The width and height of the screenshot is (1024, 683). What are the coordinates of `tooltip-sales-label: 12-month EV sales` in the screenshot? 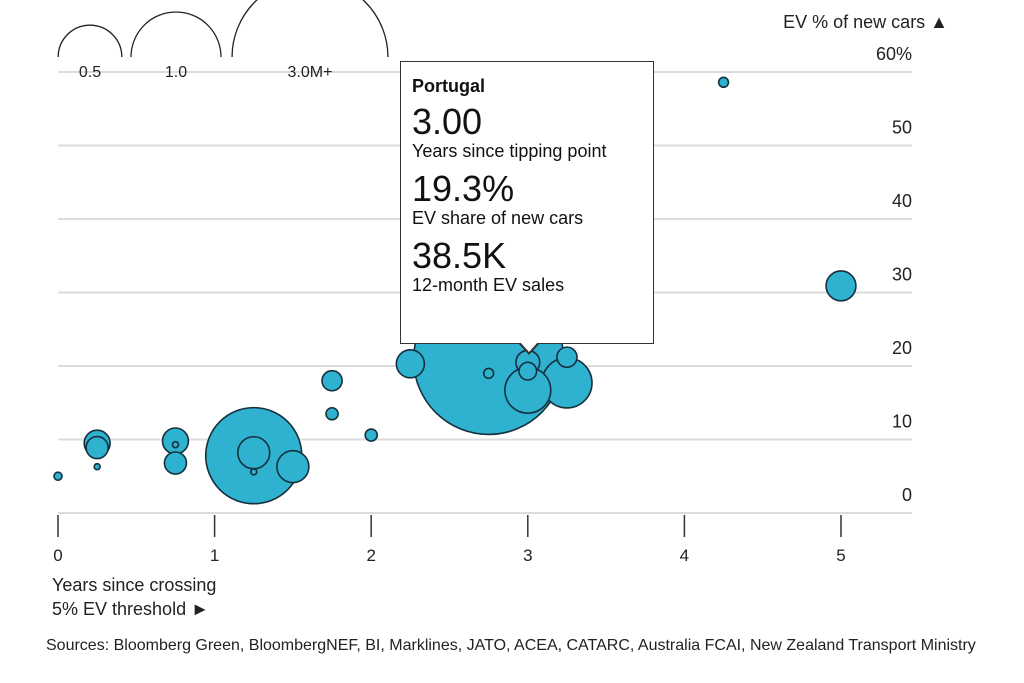 It's located at (488, 285).